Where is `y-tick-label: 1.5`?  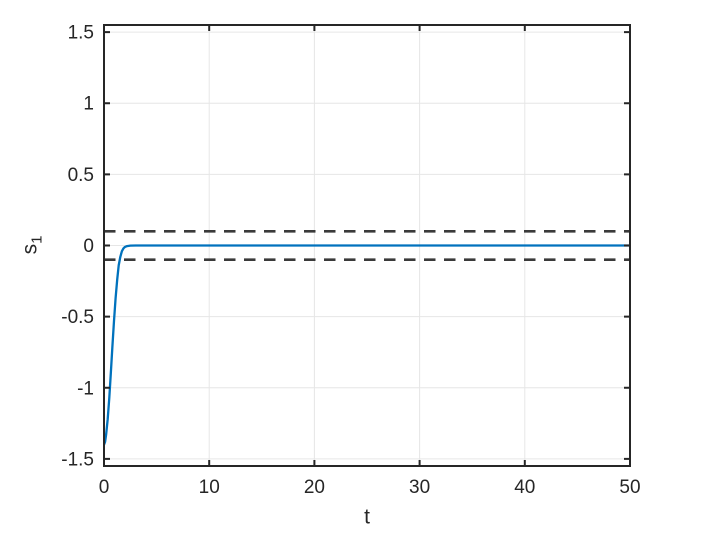
y-tick-label: 1.5 is located at coordinates (81, 33).